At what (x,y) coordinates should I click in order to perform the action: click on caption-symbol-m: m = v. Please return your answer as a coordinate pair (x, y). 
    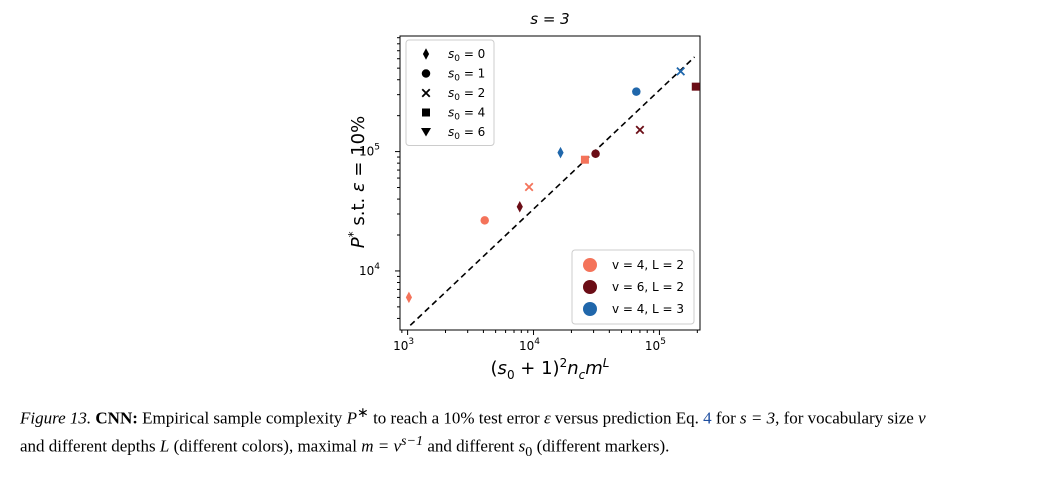
    Looking at the image, I should click on (381, 446).